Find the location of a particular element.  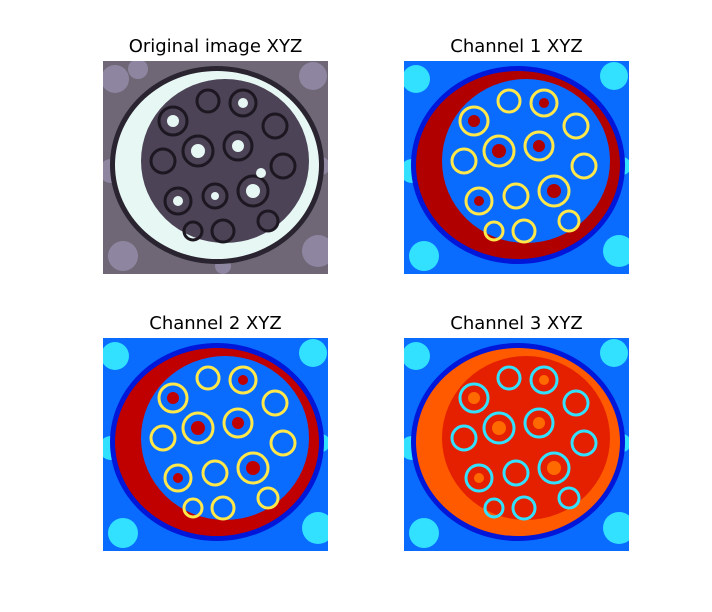

panel-title: Channel 3 XYZ is located at coordinates (516, 323).